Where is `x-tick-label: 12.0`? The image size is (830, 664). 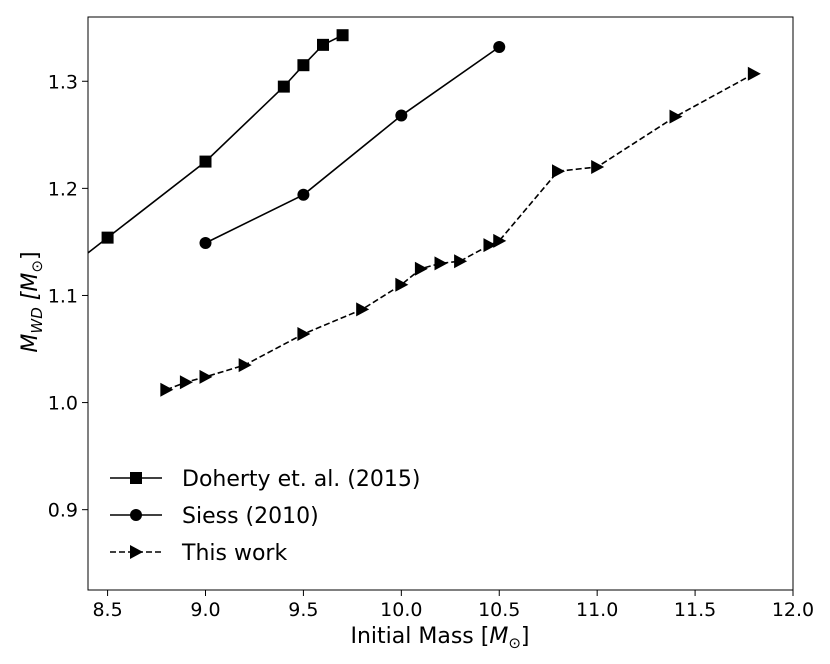 x-tick-label: 12.0 is located at coordinates (793, 610).